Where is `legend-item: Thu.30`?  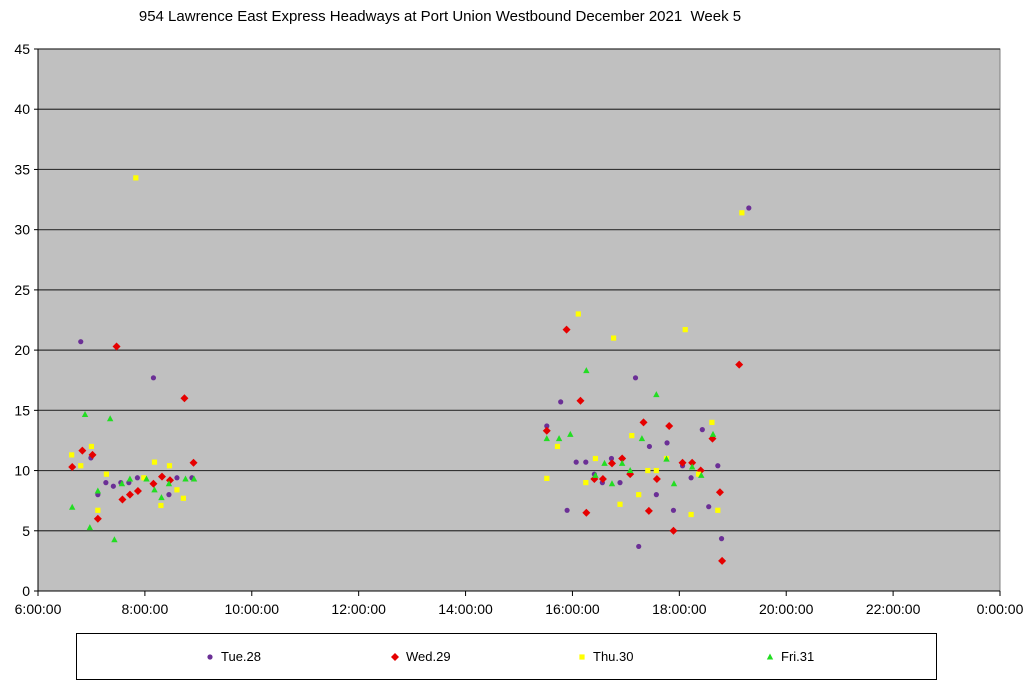
legend-item: Thu.30 is located at coordinates (605, 656).